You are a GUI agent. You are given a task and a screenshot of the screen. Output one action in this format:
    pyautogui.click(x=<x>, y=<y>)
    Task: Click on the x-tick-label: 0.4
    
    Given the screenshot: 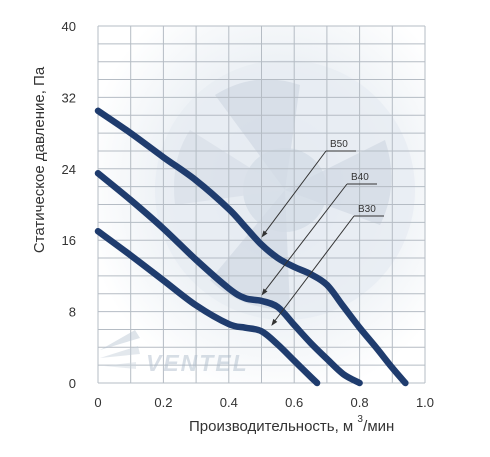 What is the action you would take?
    pyautogui.click(x=229, y=402)
    